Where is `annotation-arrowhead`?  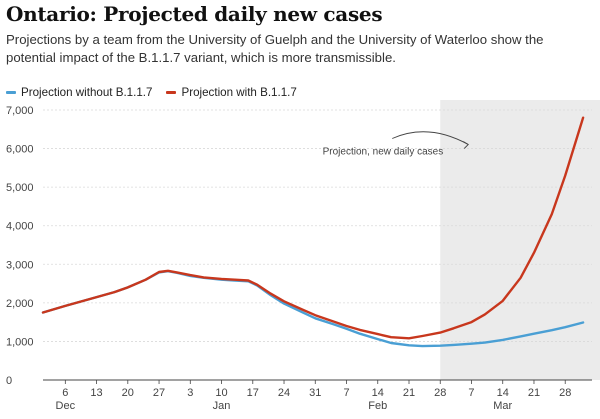 annotation-arrowhead is located at coordinates (466, 145).